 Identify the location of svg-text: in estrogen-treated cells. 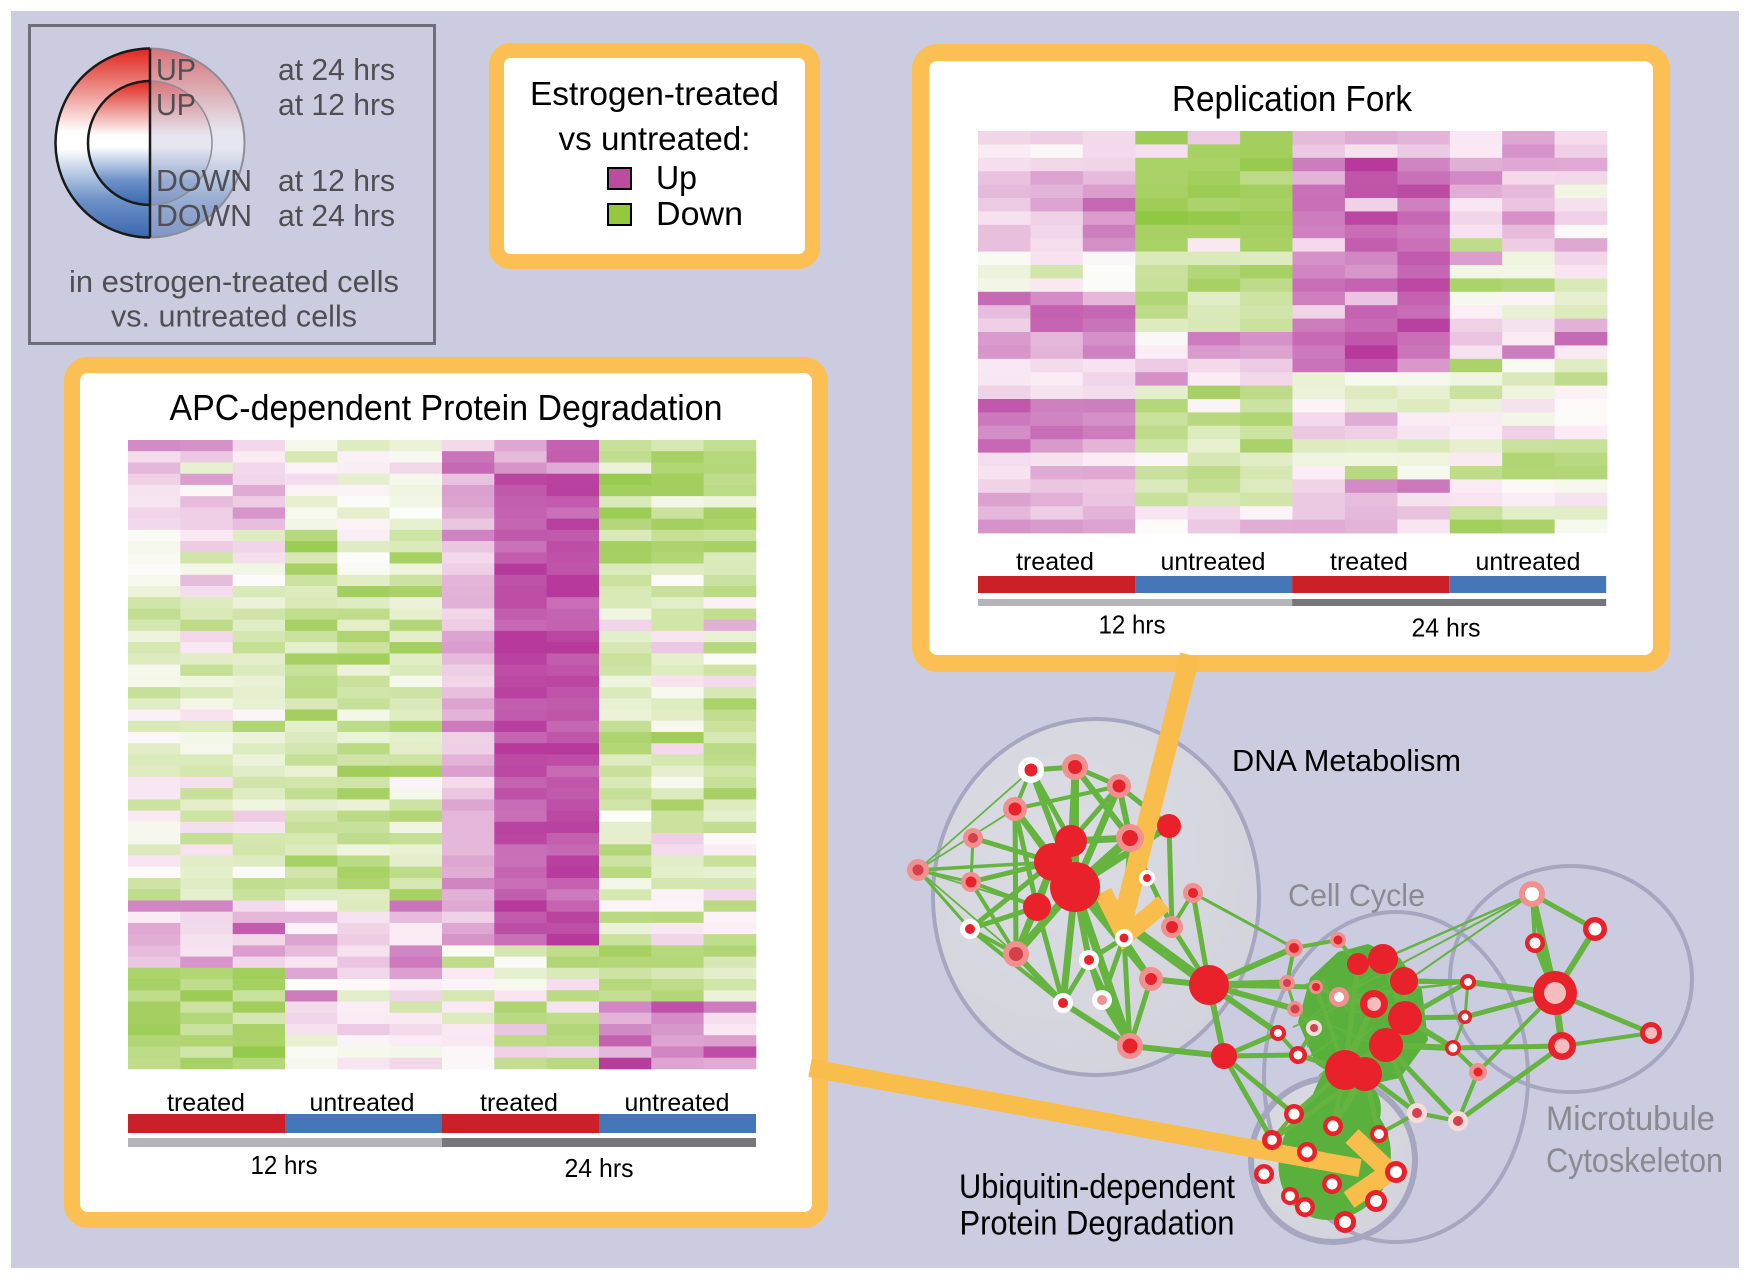
(234, 281).